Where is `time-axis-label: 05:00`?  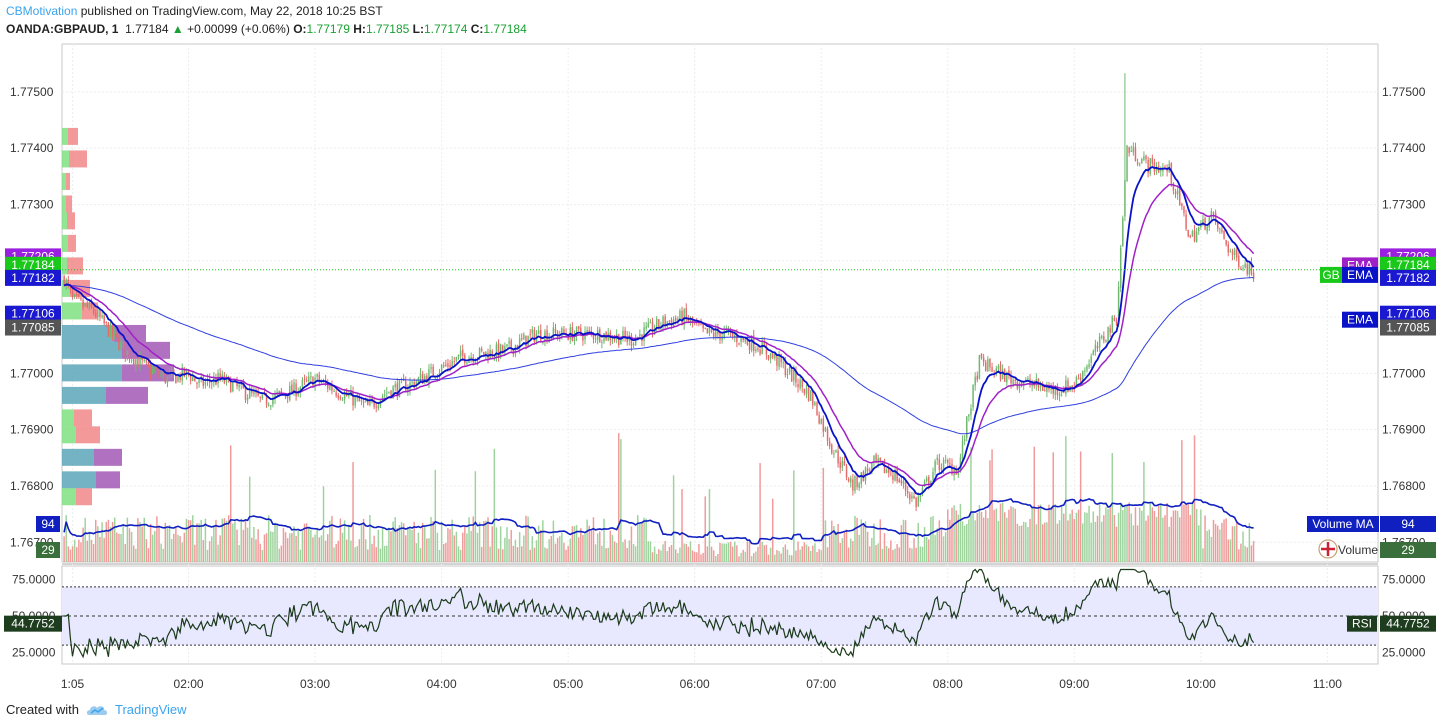 time-axis-label: 05:00 is located at coordinates (568, 684).